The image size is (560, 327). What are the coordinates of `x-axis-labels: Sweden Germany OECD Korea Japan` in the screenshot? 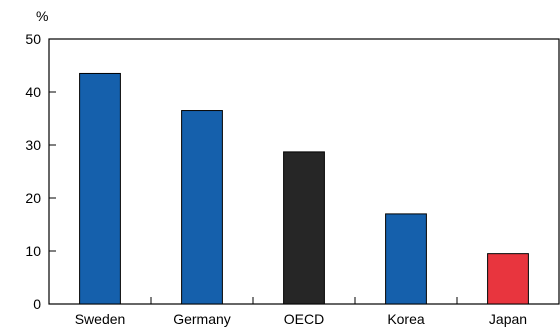 It's located at (301, 319).